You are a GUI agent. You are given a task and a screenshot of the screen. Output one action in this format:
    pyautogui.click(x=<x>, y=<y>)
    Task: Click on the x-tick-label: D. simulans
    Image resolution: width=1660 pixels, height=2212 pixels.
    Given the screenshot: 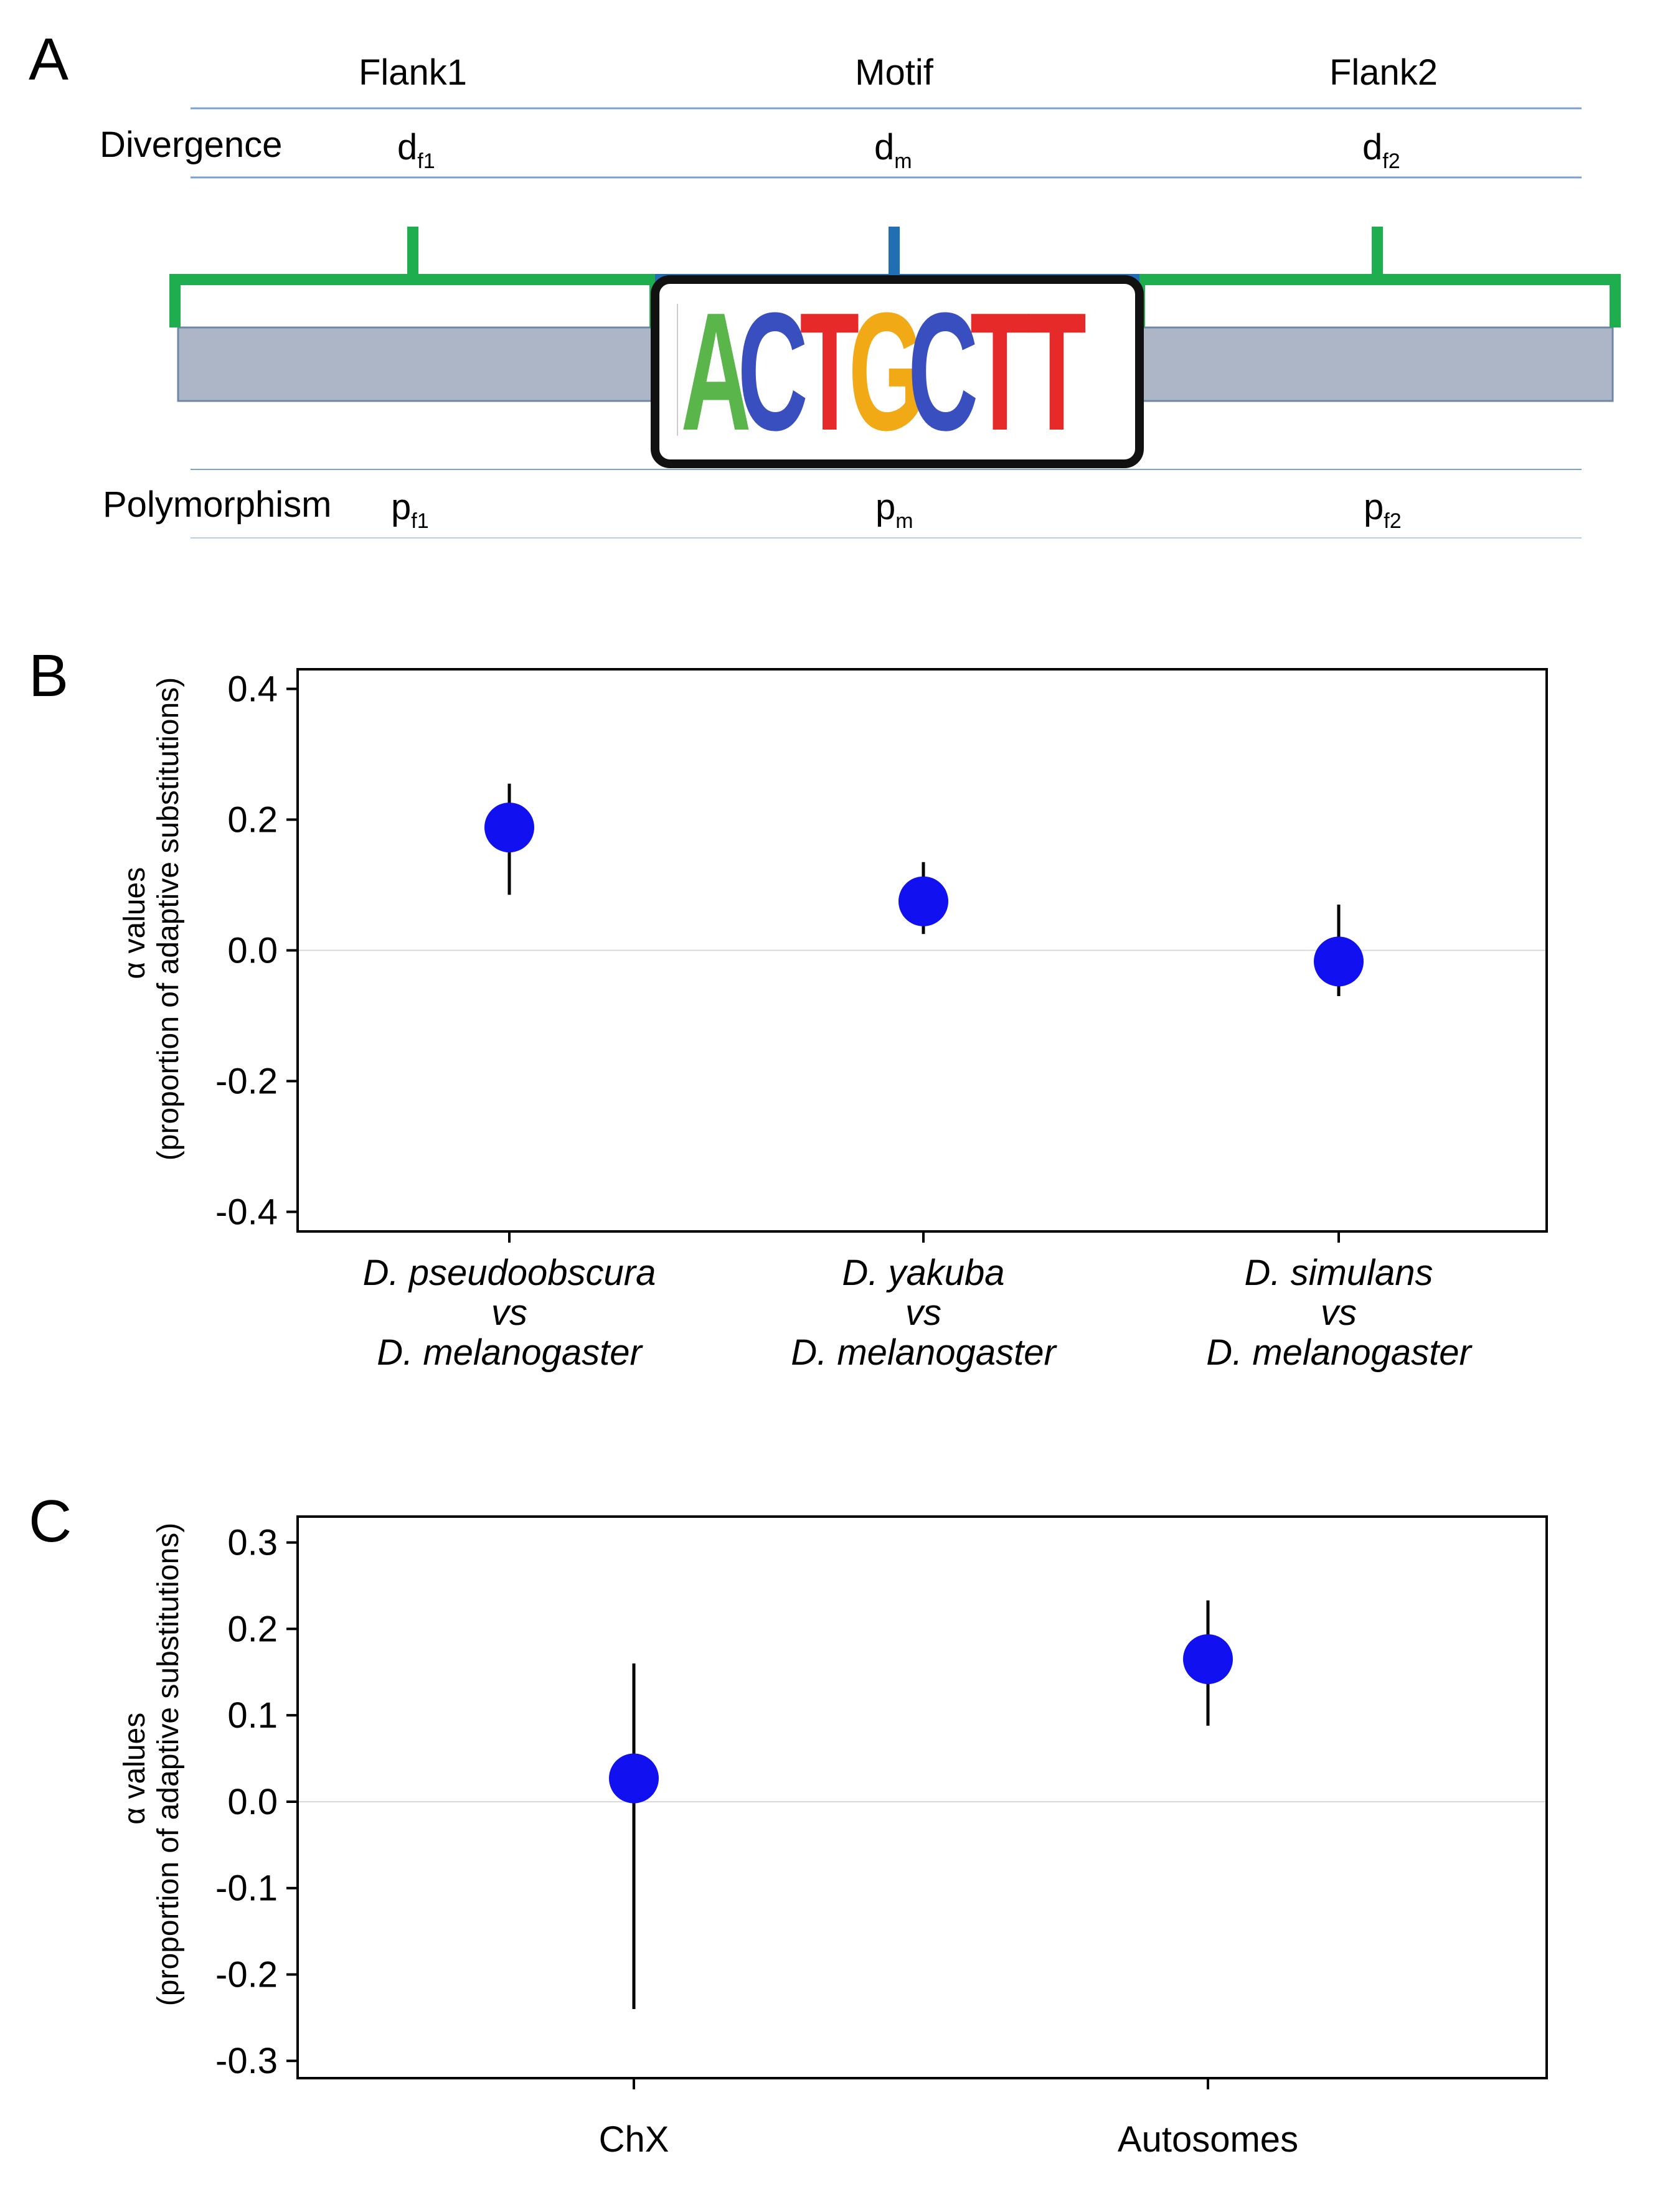 What is the action you would take?
    pyautogui.click(x=1339, y=1273)
    